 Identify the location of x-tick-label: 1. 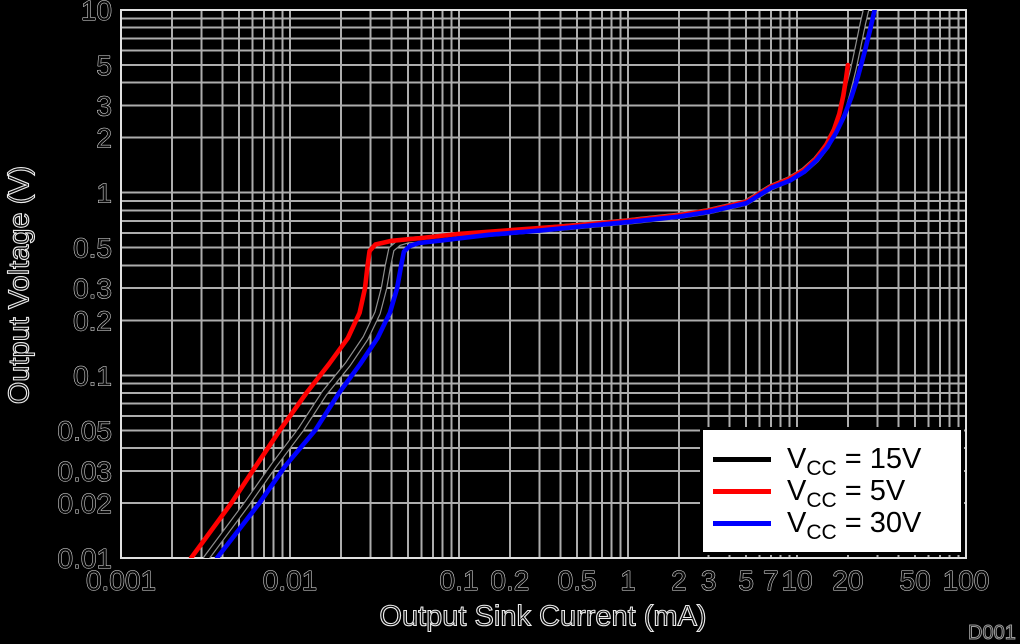
(628, 580).